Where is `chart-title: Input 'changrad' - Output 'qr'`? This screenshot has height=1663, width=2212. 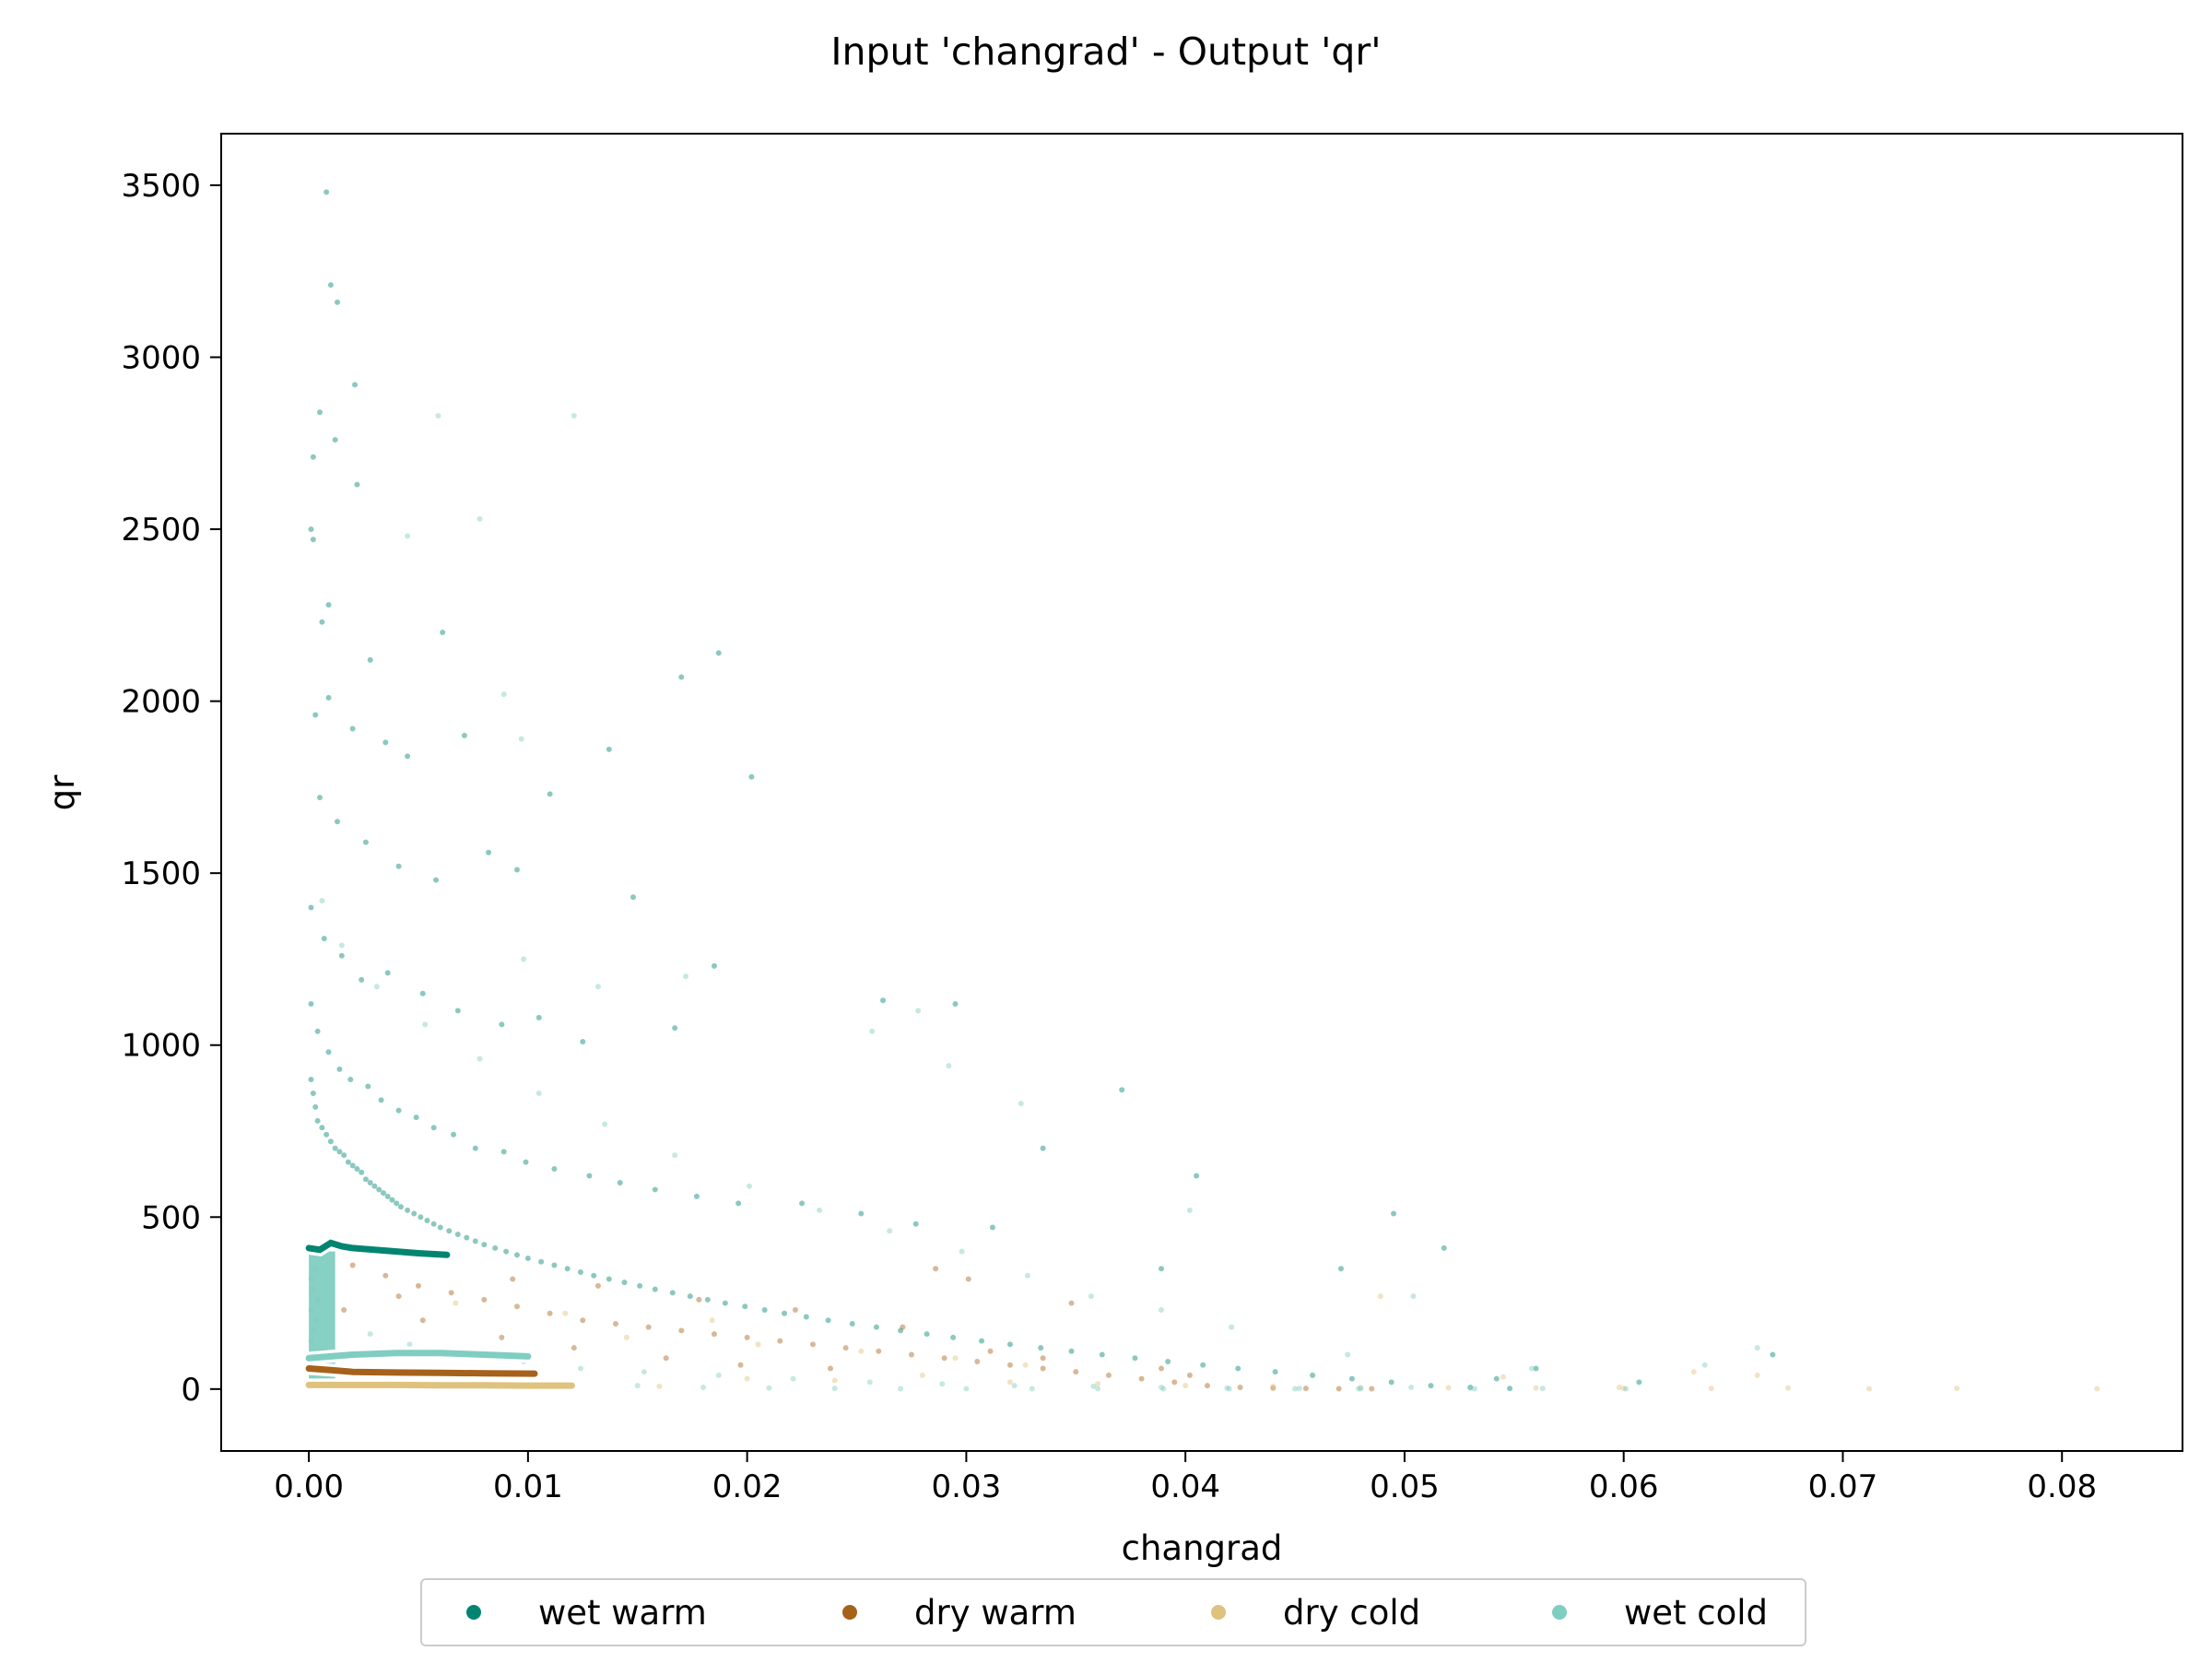
chart-title: Input 'changrad' - Output 'qr' is located at coordinates (1105, 51).